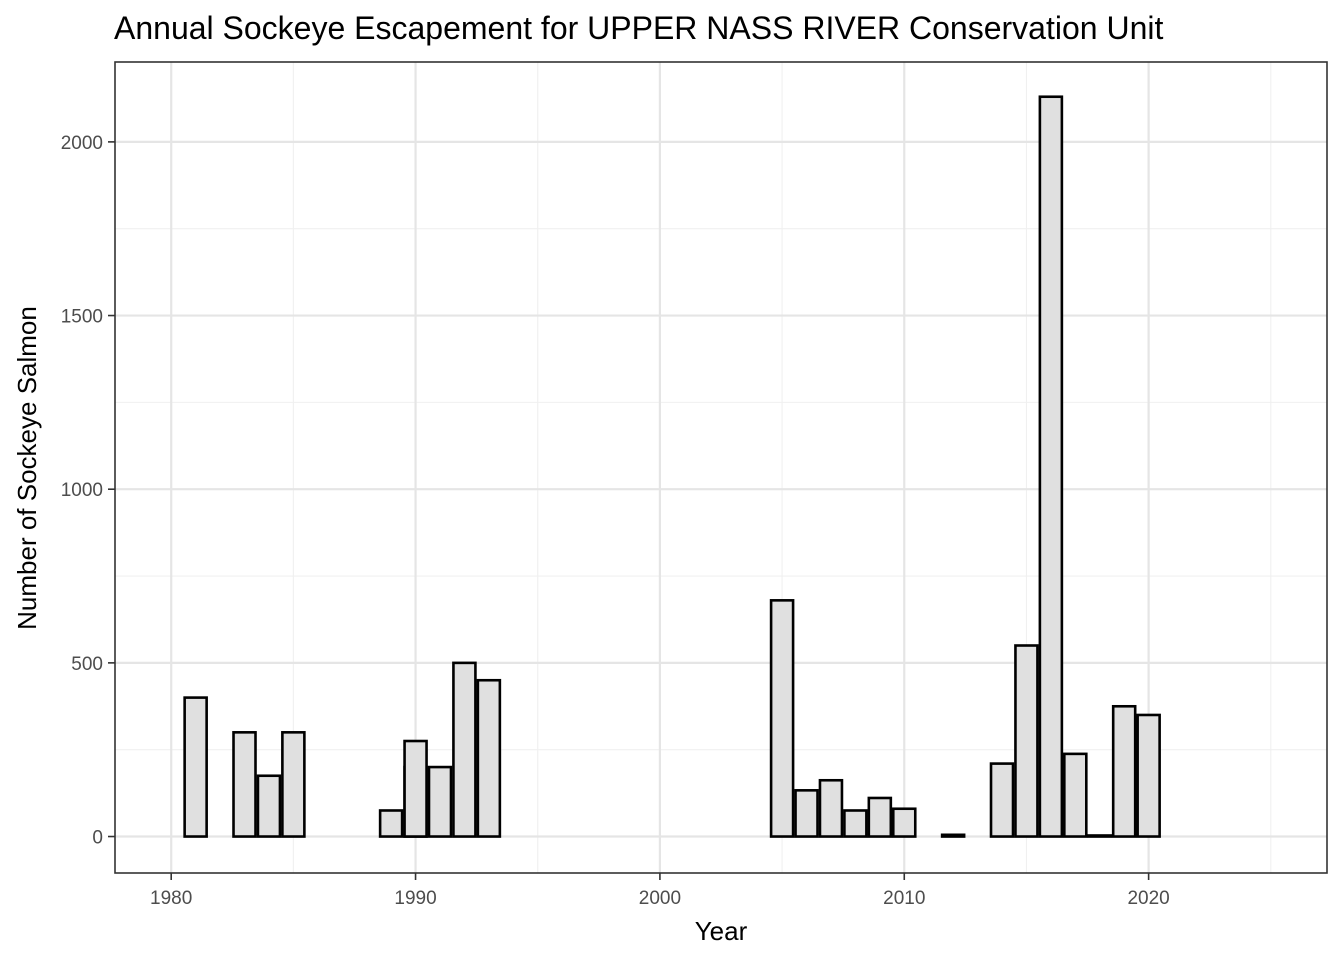 The width and height of the screenshot is (1344, 960). I want to click on bar-1985, so click(293, 784).